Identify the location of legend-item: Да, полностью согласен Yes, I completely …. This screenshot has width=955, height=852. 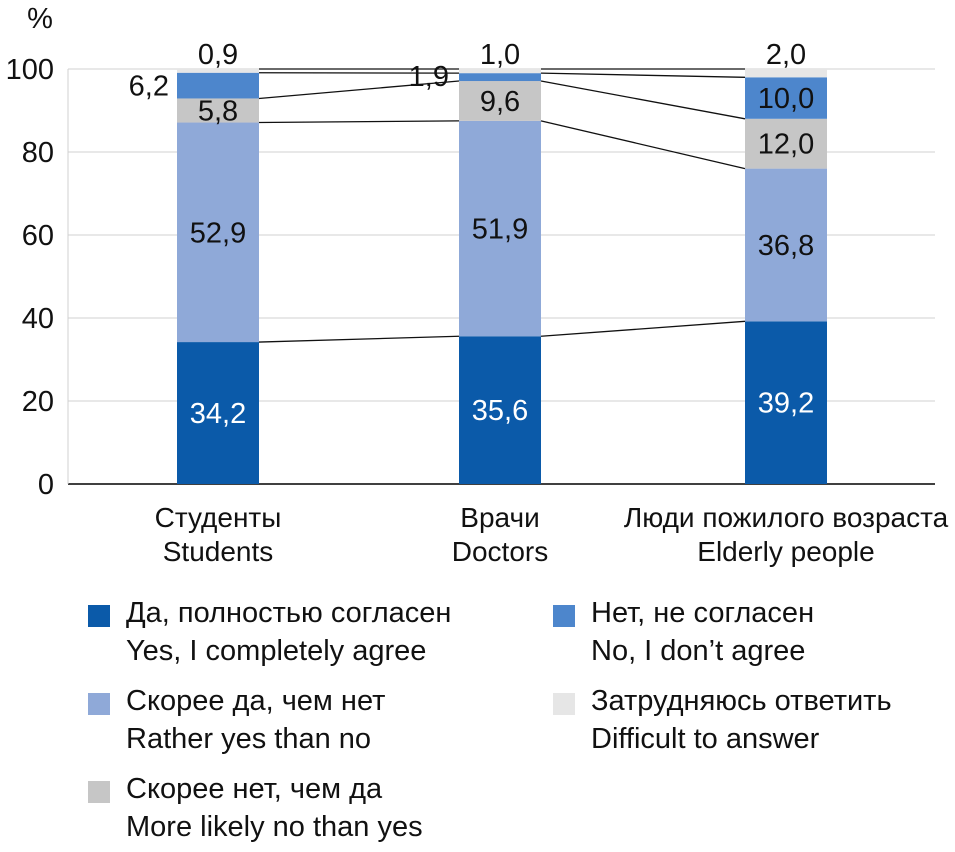
(269, 632).